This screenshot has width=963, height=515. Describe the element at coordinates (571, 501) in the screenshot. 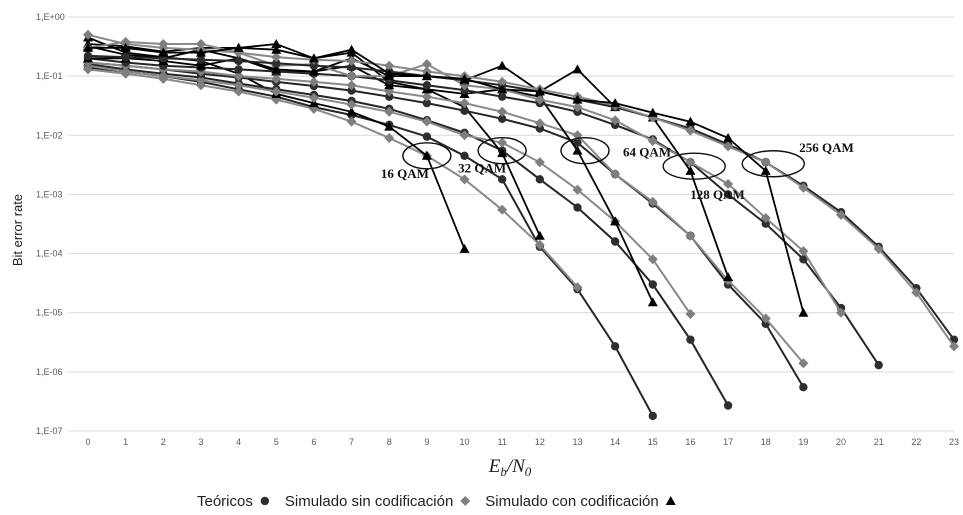

I see `legend-label: Simulado con codificación` at that location.